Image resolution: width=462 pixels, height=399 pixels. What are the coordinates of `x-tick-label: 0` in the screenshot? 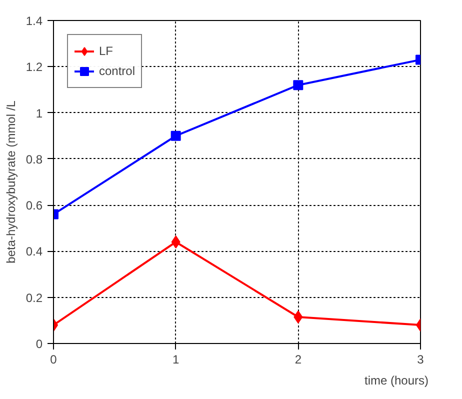 It's located at (54, 359).